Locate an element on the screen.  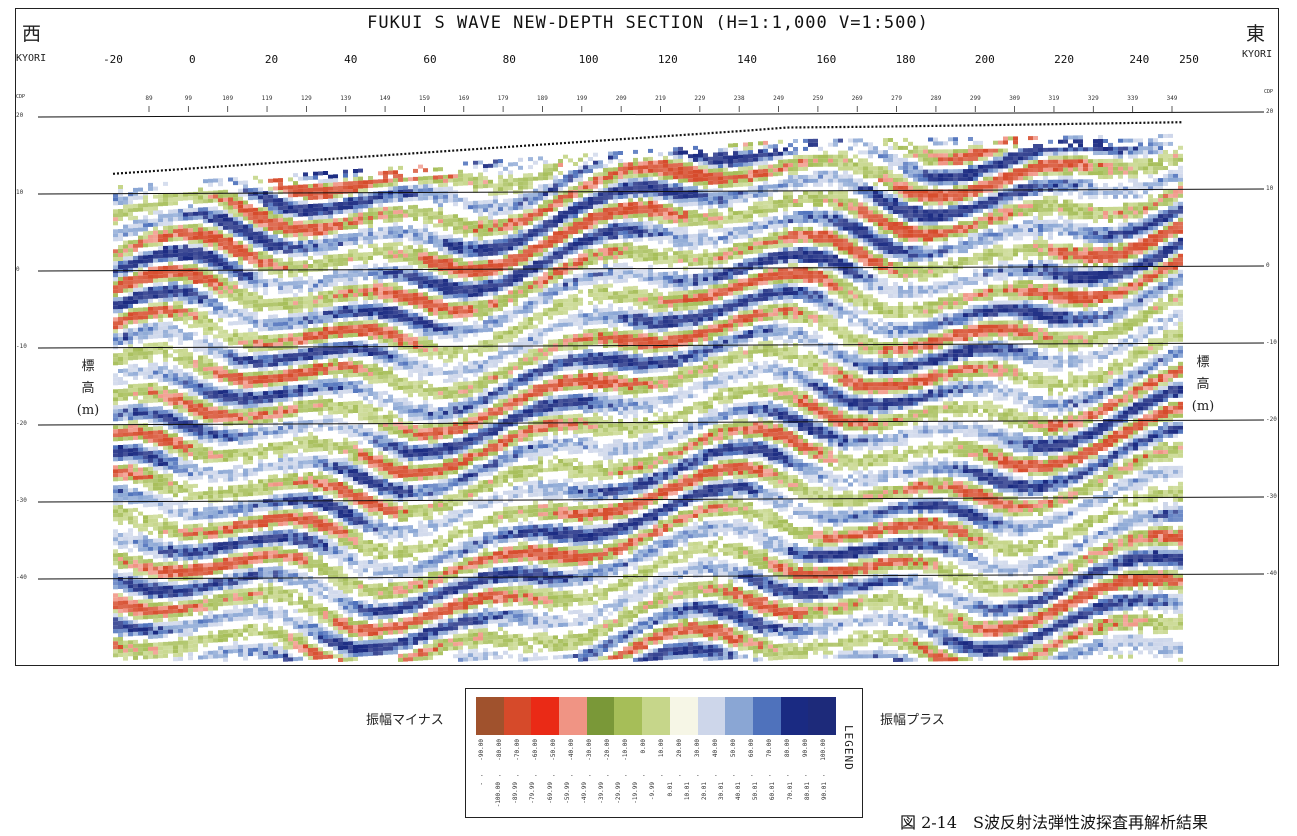
cdp-tick-2: 109 is located at coordinates (227, 98).